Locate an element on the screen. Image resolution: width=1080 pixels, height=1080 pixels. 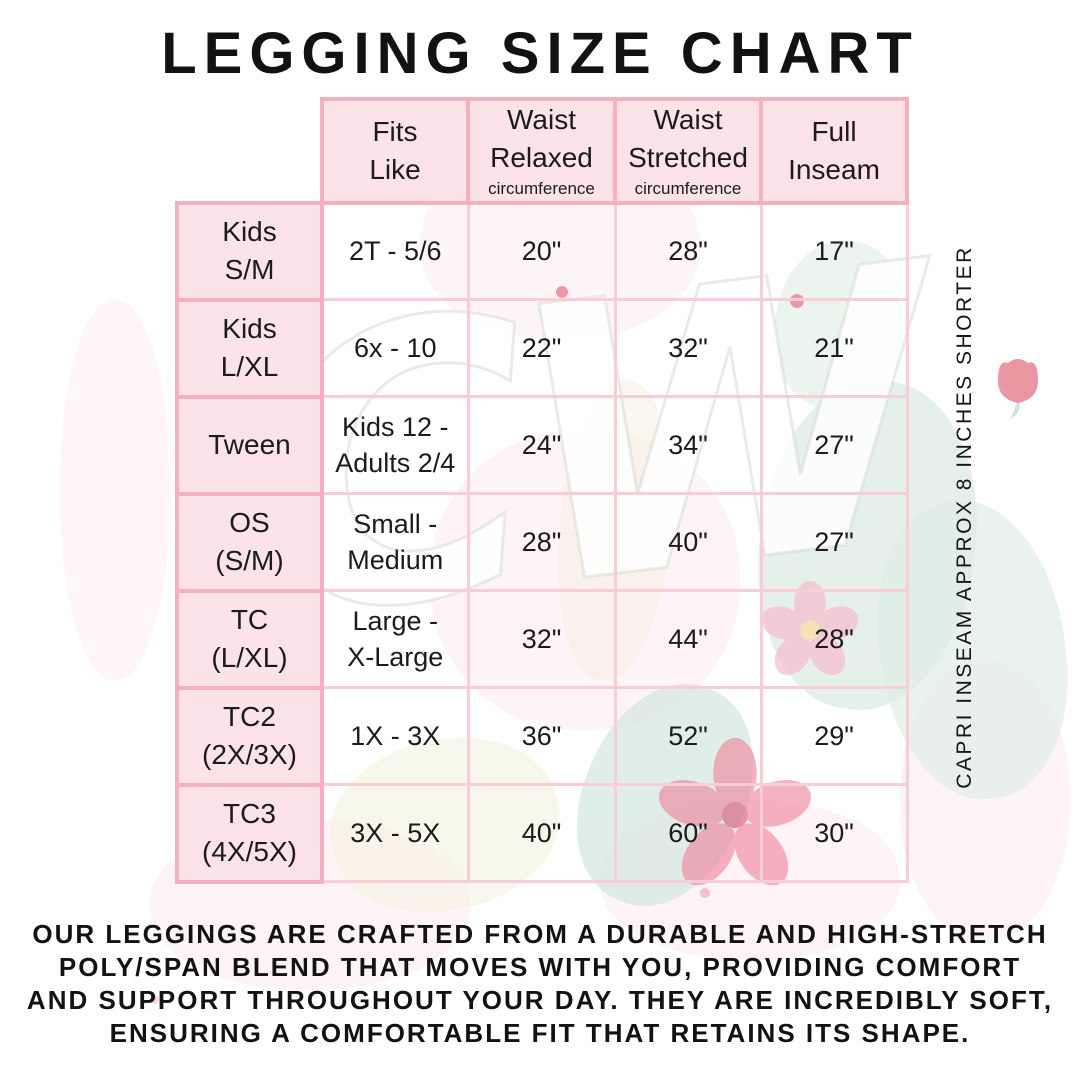
col-header-label: Waist Stretched is located at coordinates (688, 138).